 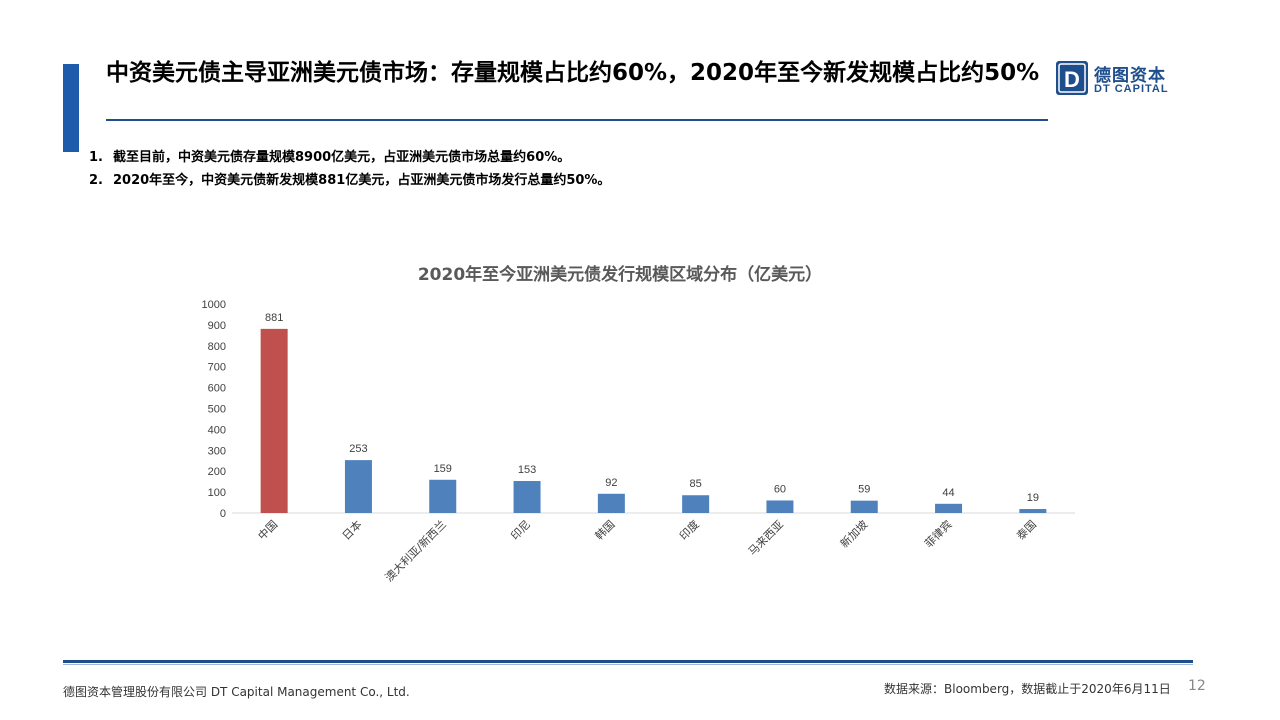 What do you see at coordinates (620, 274) in the screenshot?
I see `chart-title: 2020年至今亚洲美元债发行规模区域分布（亿美元）` at bounding box center [620, 274].